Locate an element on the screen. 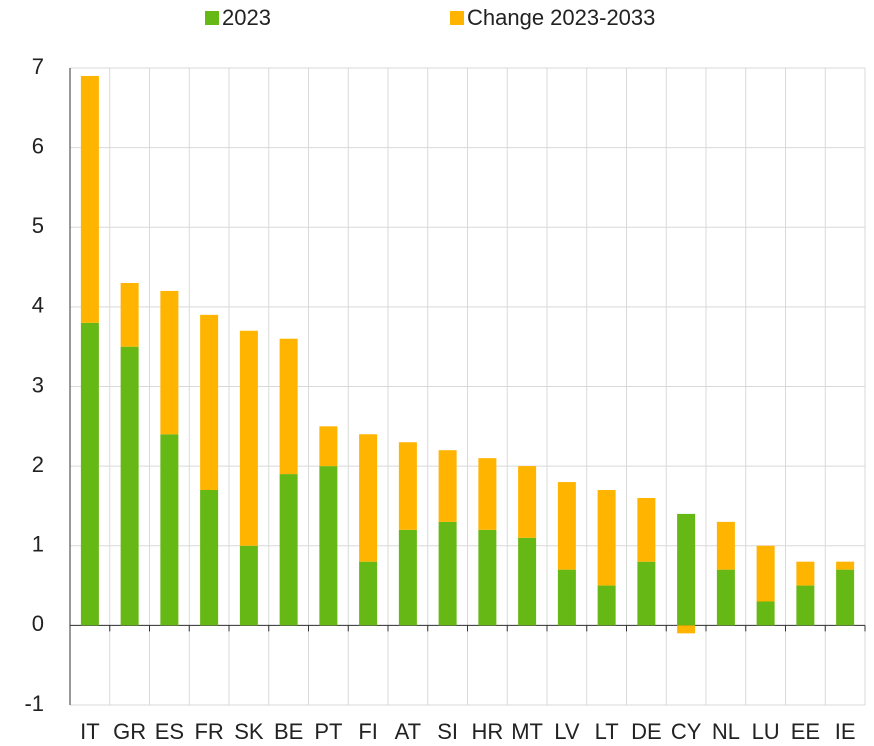 The height and width of the screenshot is (746, 874). y-tick-label: 0 is located at coordinates (38, 623).